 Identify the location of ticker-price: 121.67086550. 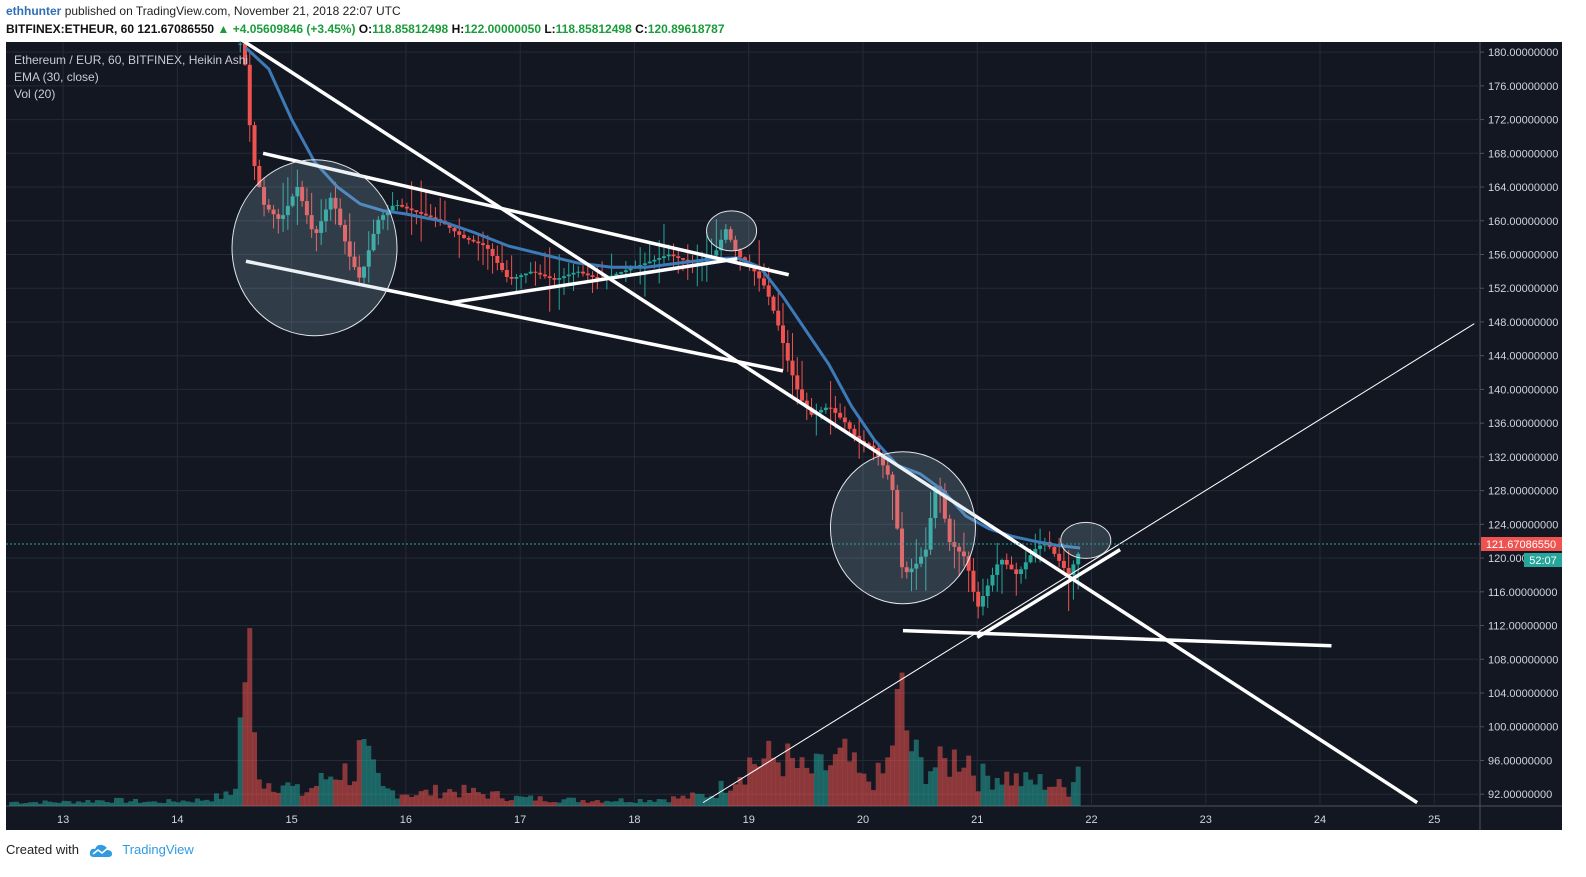
(176, 29).